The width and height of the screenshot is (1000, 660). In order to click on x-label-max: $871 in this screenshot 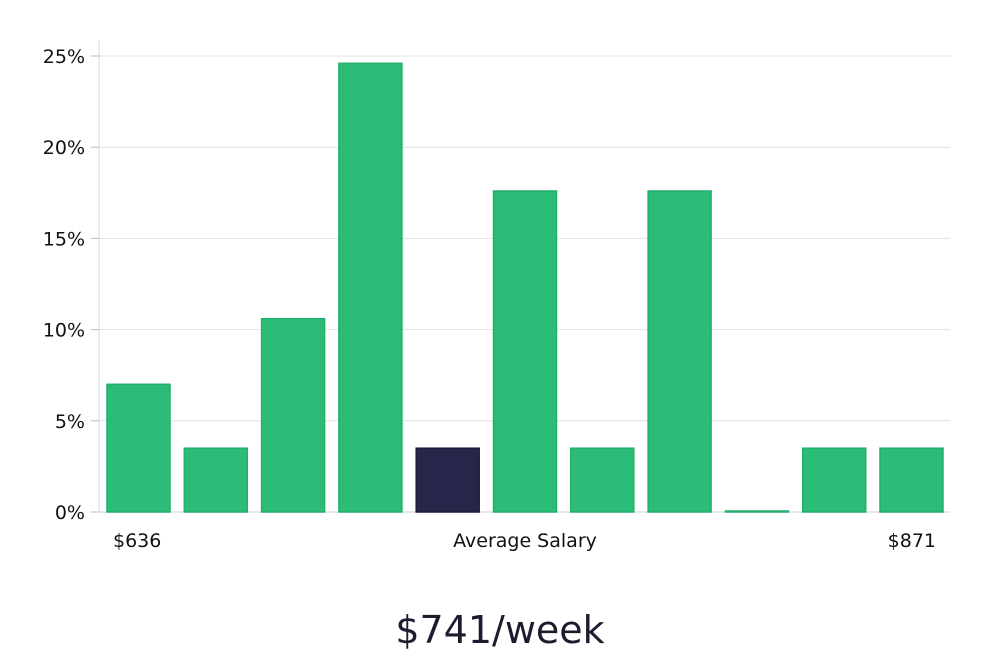, I will do `click(912, 541)`.